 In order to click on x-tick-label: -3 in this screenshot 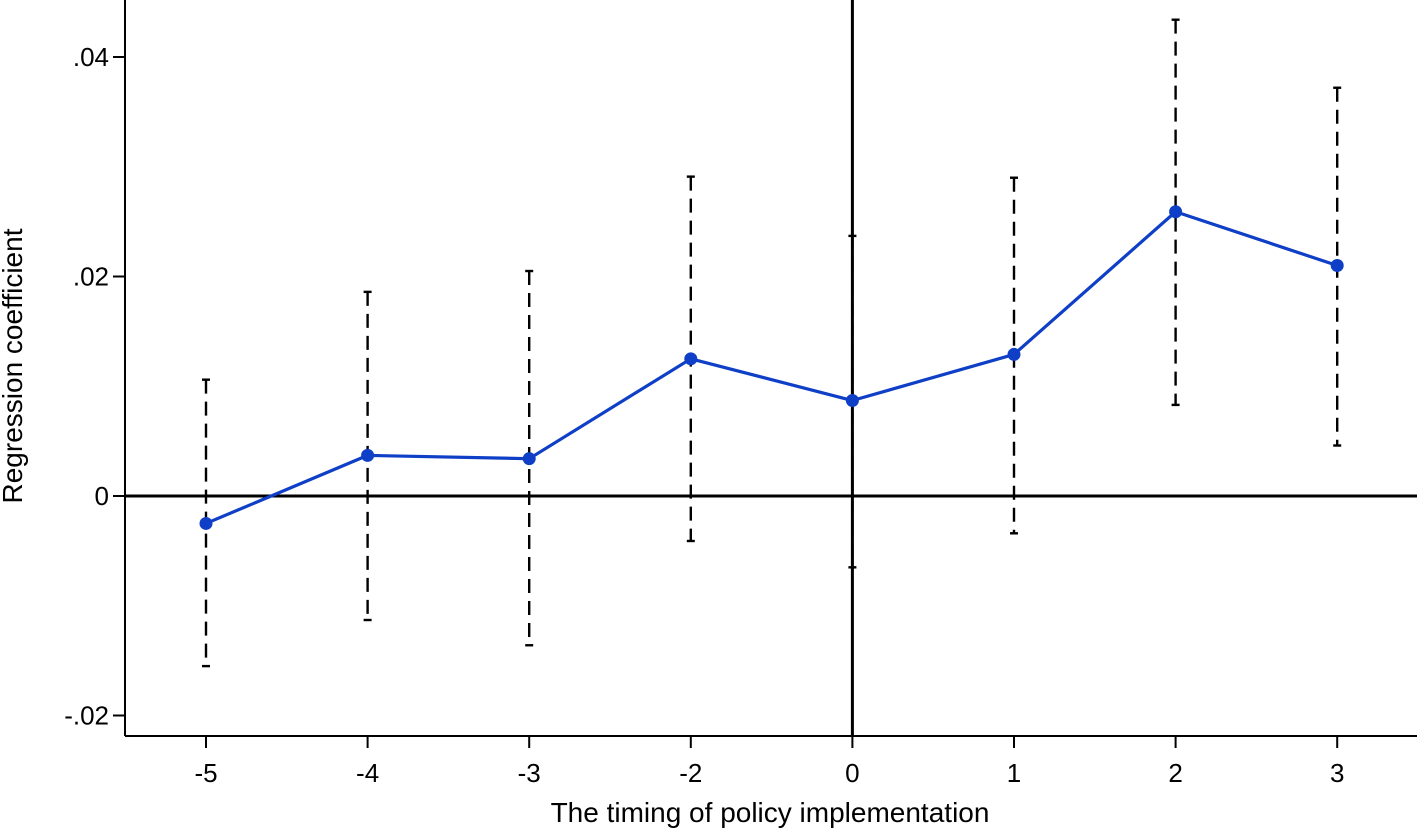, I will do `click(529, 773)`.